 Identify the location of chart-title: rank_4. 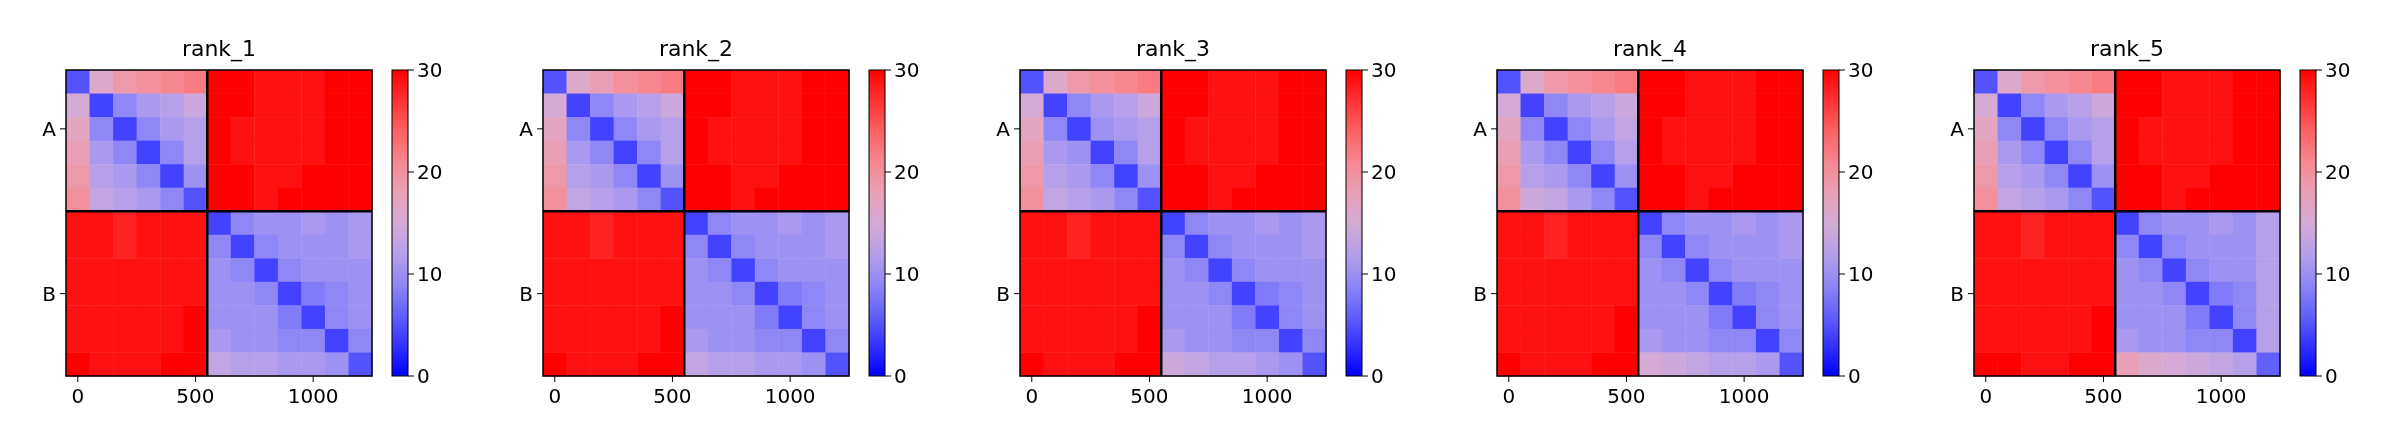
(1650, 49).